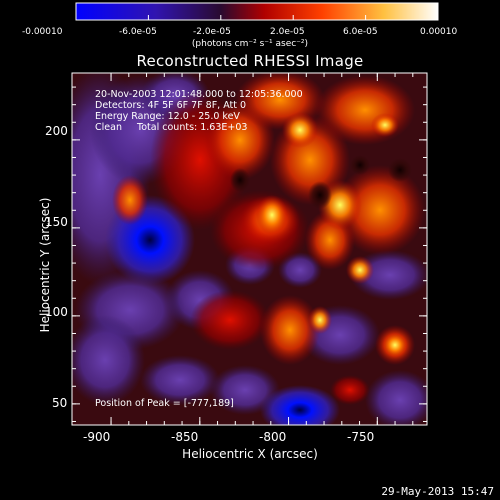  Describe the element at coordinates (250, 61) in the screenshot. I see `chart-title: Reconstructed RHESSI Image` at that location.